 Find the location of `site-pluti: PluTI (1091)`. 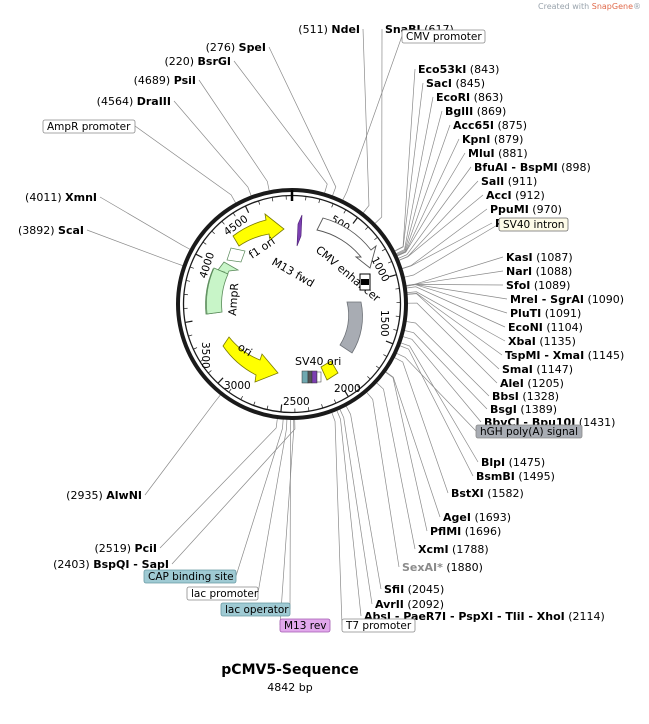

site-pluti: PluTI (1091) is located at coordinates (545, 313).